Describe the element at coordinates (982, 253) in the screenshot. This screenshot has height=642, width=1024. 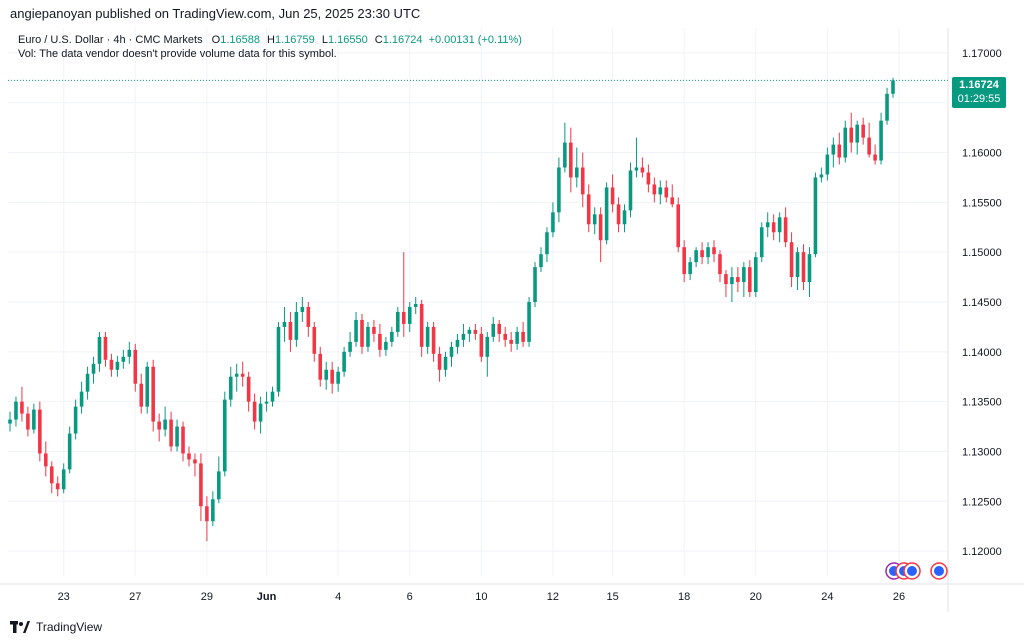
I see `y-tick-label: 1.15000` at that location.